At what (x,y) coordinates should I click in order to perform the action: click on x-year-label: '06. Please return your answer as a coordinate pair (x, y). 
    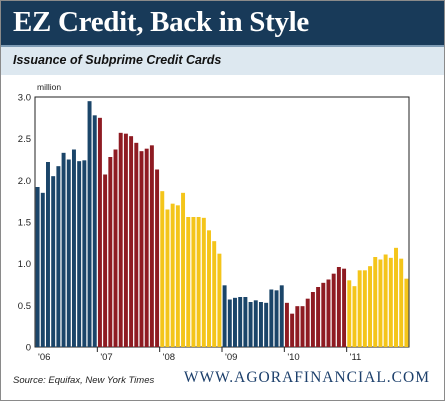
    Looking at the image, I should click on (44, 357).